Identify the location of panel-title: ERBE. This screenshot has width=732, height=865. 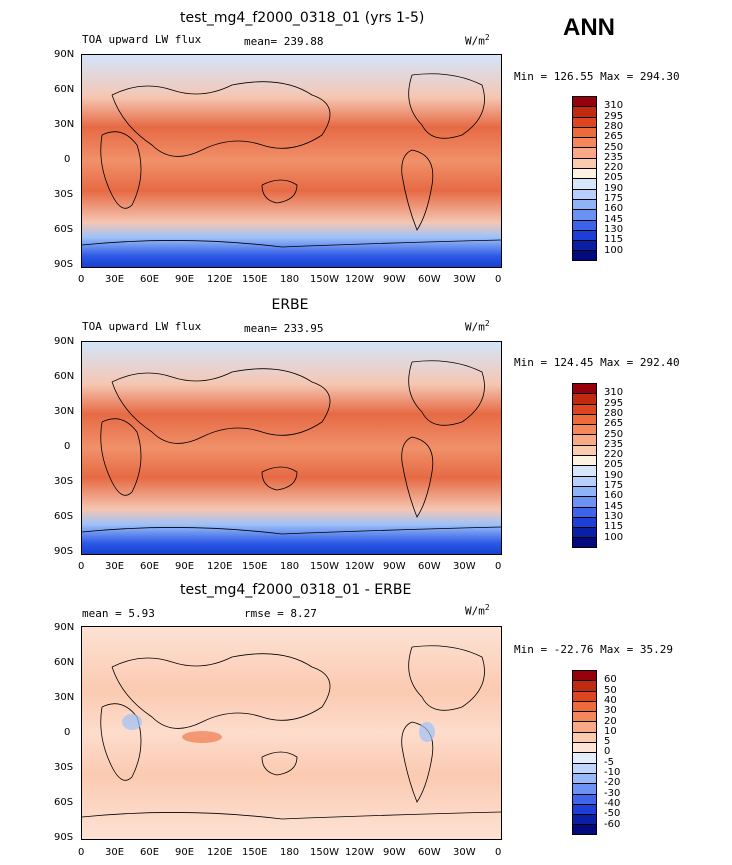
(290, 305).